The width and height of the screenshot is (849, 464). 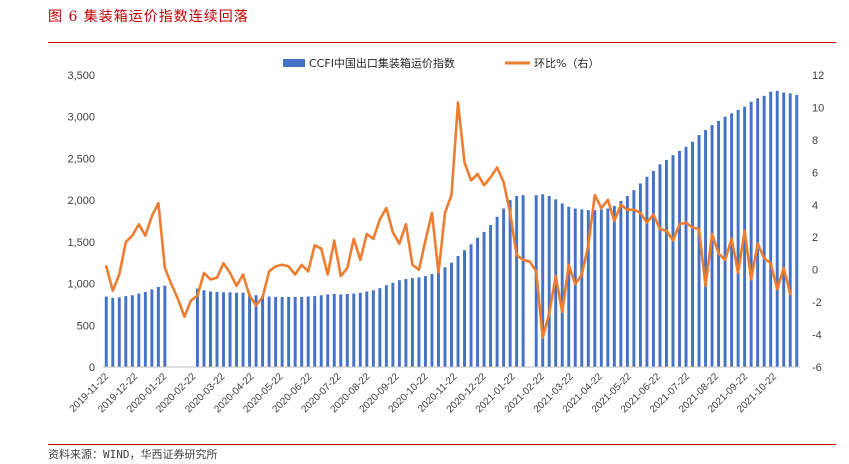 I want to click on y-right-tick-label: 0, so click(x=815, y=271).